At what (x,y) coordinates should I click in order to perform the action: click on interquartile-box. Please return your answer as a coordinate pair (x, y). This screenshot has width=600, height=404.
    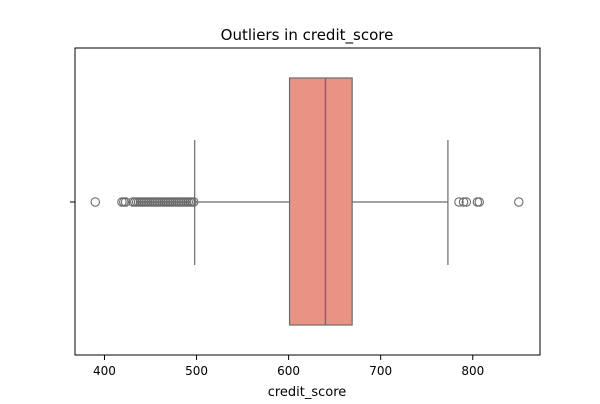
    Looking at the image, I should click on (320, 201).